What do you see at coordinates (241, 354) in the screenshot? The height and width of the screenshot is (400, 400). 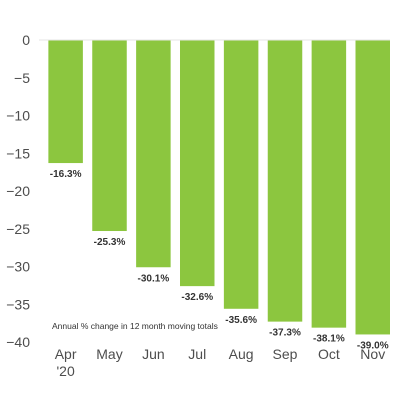 I see `x-tick-label: Aug` at bounding box center [241, 354].